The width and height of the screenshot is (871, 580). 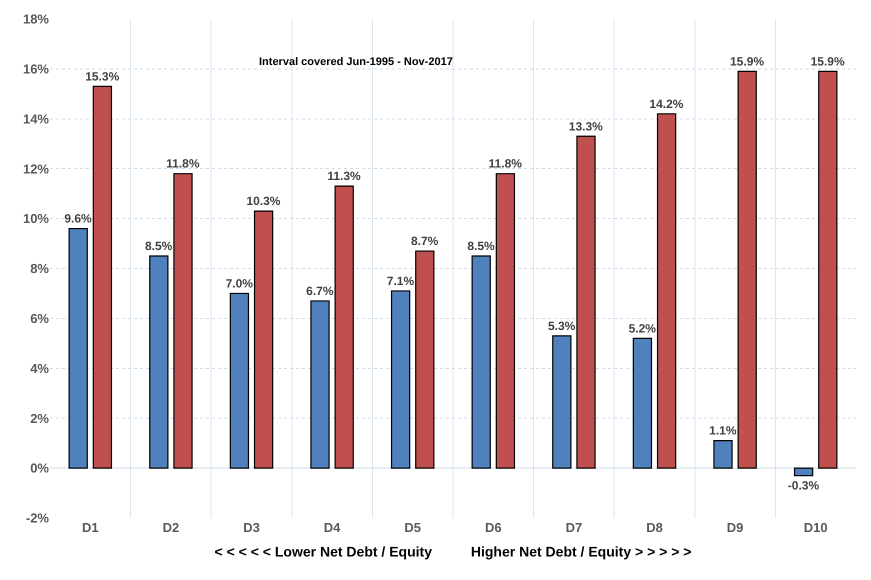 What do you see at coordinates (333, 527) in the screenshot?
I see `x-tick-label: D4` at bounding box center [333, 527].